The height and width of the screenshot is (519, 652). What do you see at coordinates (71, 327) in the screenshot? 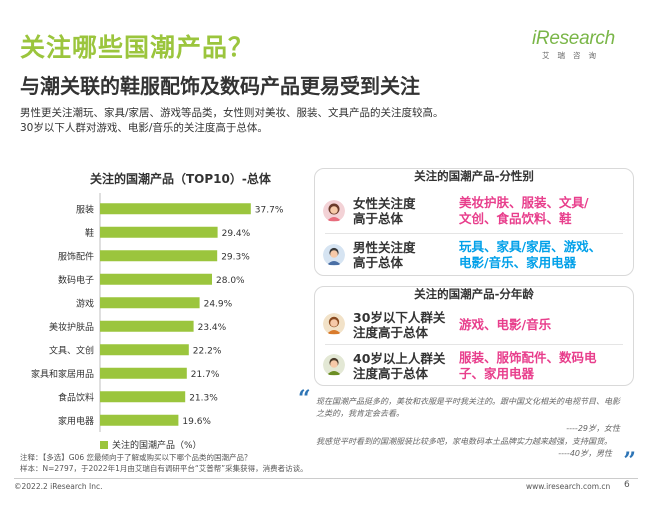
I see `category-label: 美妆护肤品` at bounding box center [71, 327].